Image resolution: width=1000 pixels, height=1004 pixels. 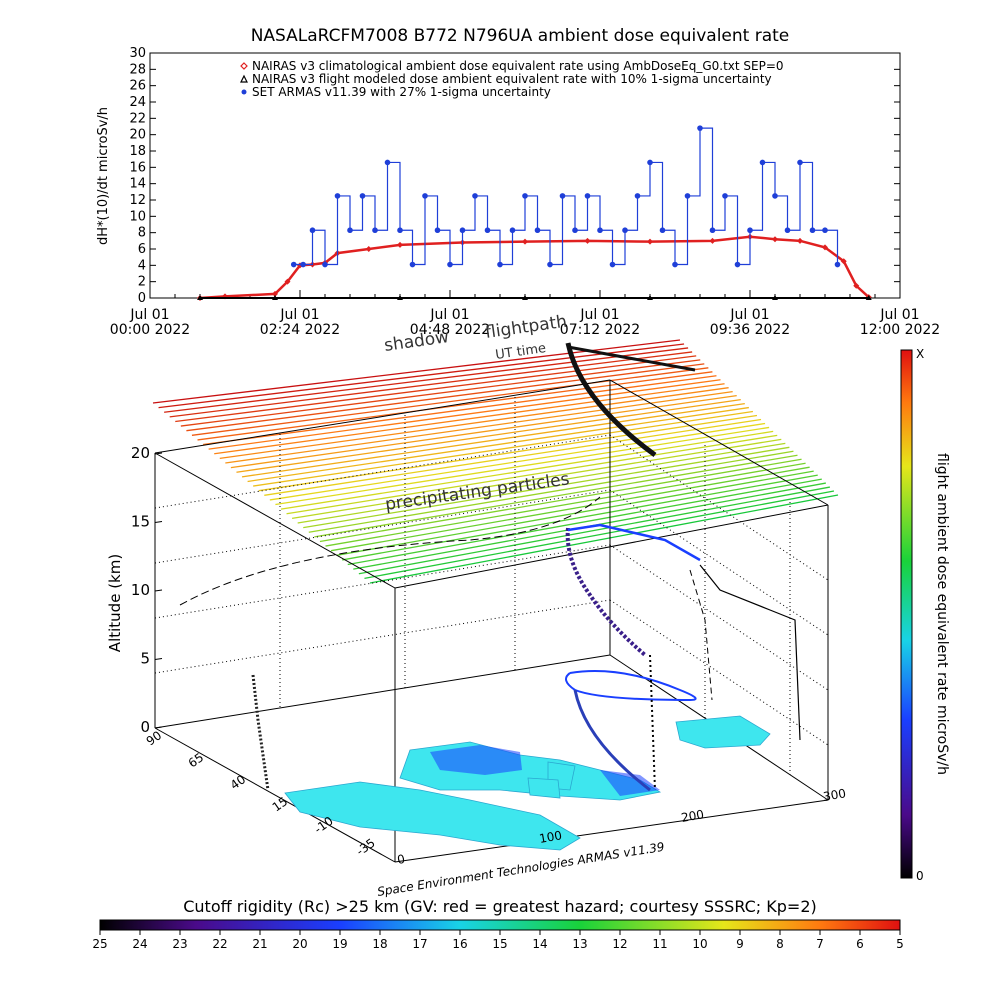 What do you see at coordinates (520, 352) in the screenshot?
I see `annotation-ut-time: UT time` at bounding box center [520, 352].